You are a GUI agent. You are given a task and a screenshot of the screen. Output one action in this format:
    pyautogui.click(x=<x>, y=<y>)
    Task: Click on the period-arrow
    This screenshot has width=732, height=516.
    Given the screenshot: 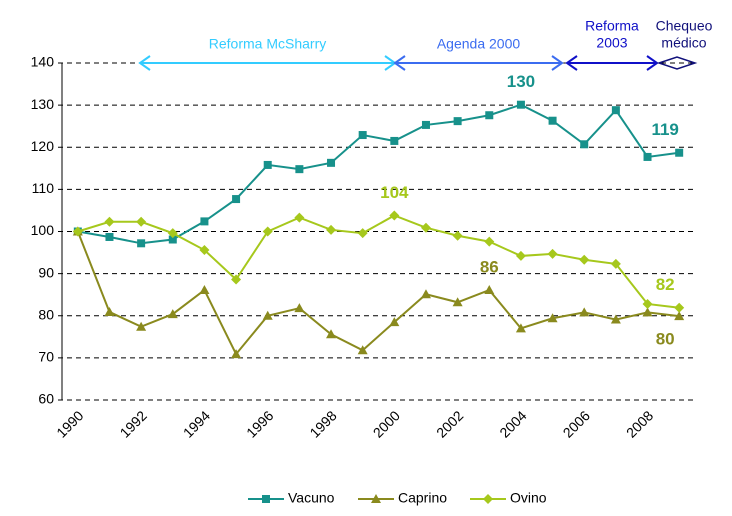 What is the action you would take?
    pyautogui.click(x=677, y=63)
    